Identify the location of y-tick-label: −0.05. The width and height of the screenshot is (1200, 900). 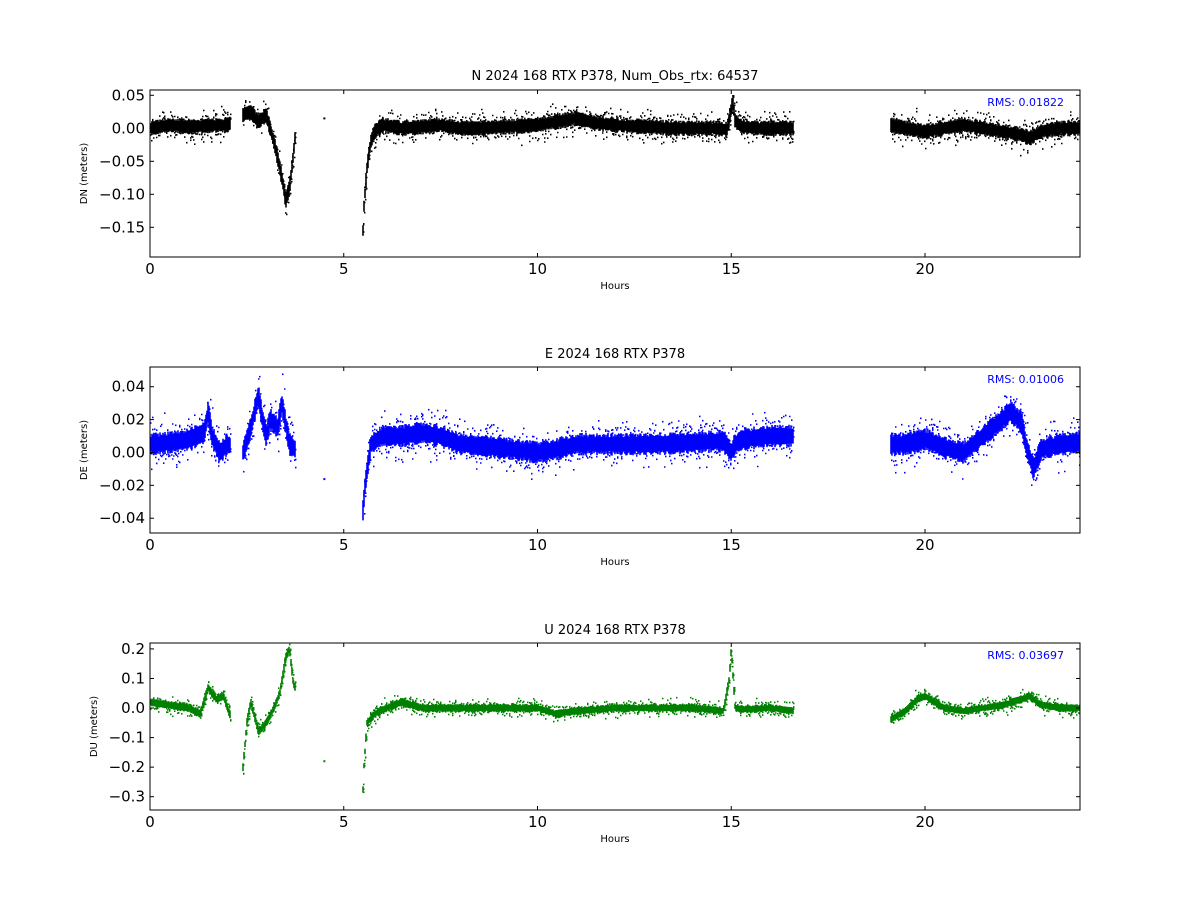
(122, 161).